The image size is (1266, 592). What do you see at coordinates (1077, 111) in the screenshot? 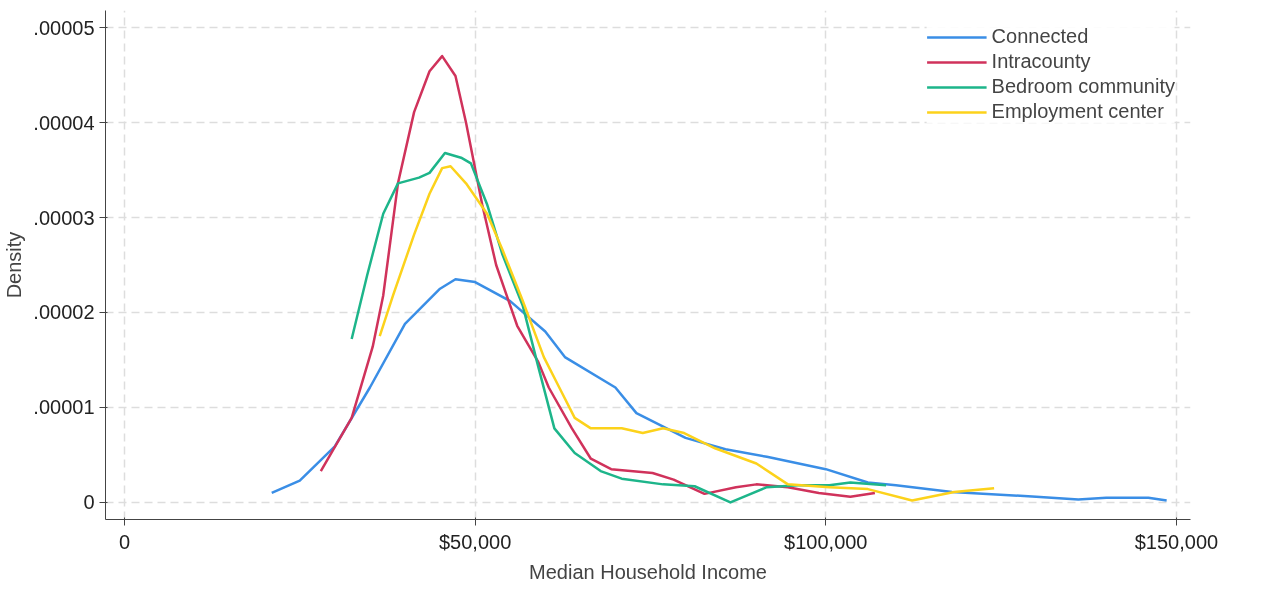
I see `legend-label: Employment center` at bounding box center [1077, 111].